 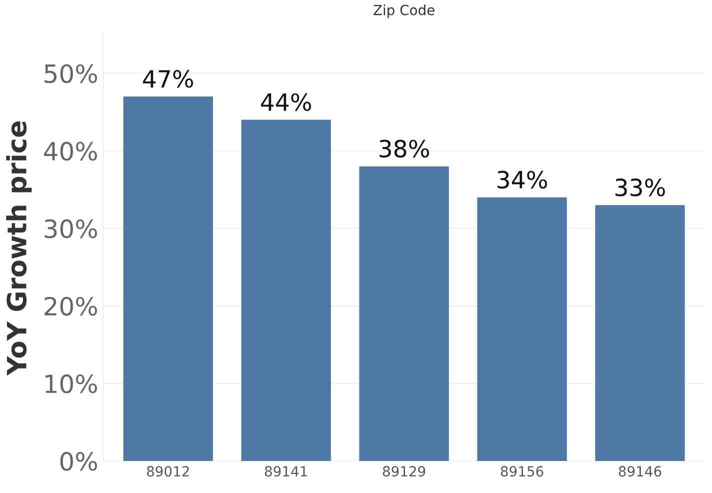 I want to click on data-label: 33%, so click(x=640, y=187).